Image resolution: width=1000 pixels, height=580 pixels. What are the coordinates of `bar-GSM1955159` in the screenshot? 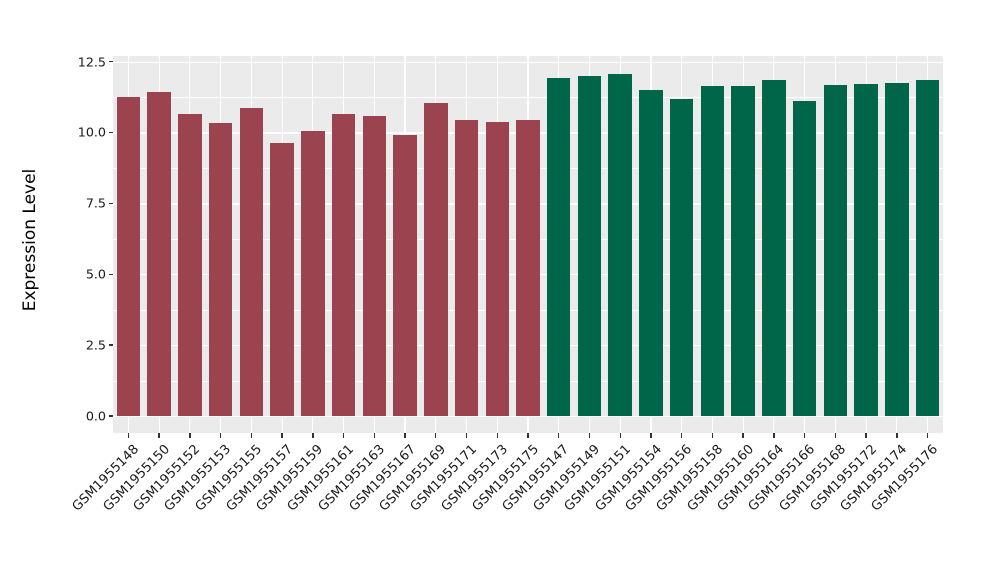 It's located at (313, 273).